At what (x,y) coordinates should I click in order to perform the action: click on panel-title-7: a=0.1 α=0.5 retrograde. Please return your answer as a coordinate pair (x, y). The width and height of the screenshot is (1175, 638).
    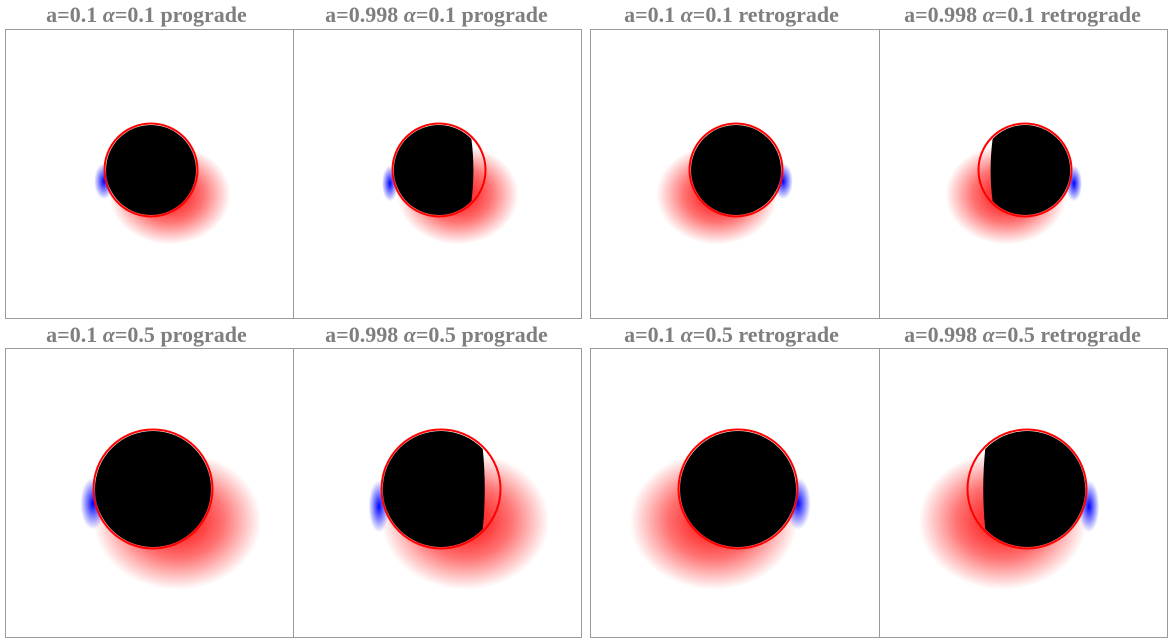
    Looking at the image, I should click on (731, 334).